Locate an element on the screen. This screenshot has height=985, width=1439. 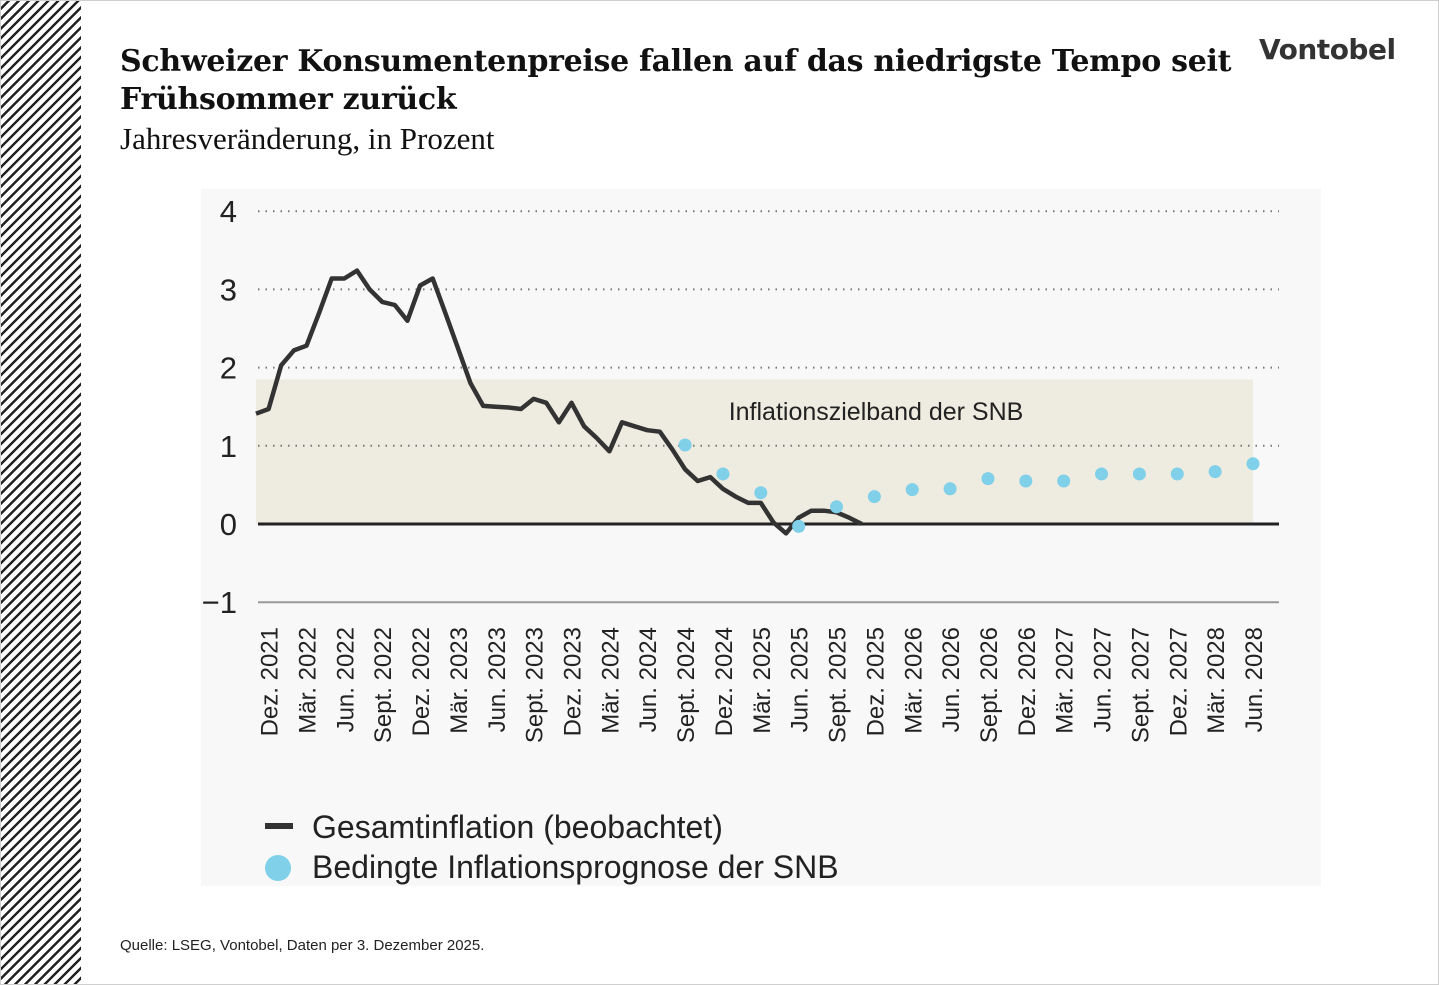
x-tick-label: Dez. 2024 is located at coordinates (724, 681).